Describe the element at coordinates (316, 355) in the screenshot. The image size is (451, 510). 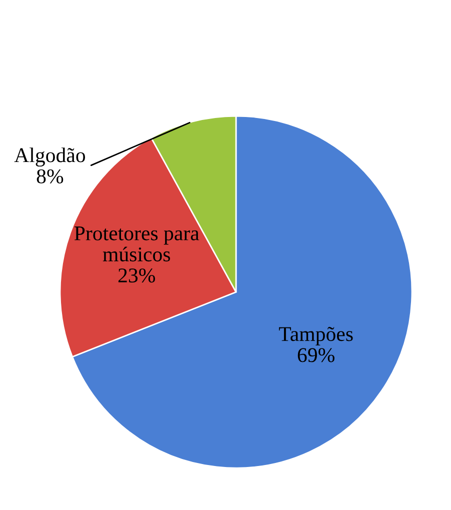
I see `data-label: 69%` at that location.